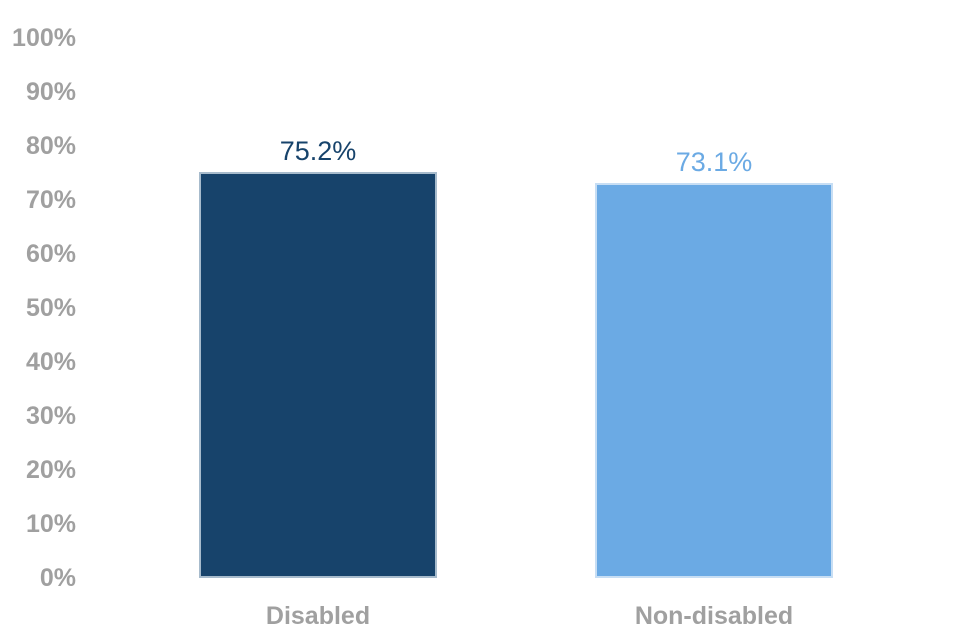 This screenshot has width=960, height=640. I want to click on category-label-non-disabled: Non-disabled, so click(714, 616).